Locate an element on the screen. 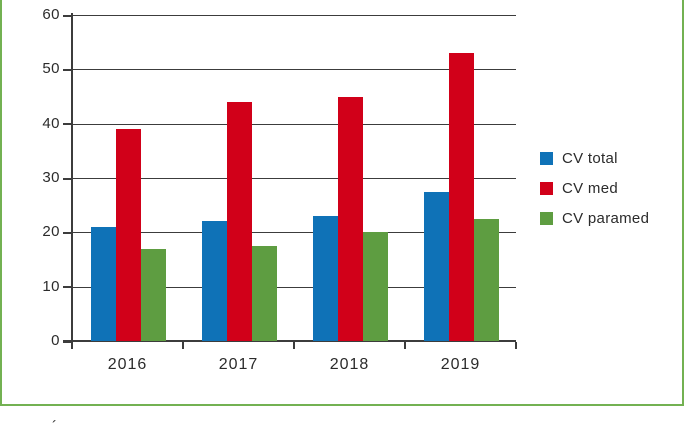 Image resolution: width=686 pixels, height=430 pixels. y-axis-line is located at coordinates (71, 178).